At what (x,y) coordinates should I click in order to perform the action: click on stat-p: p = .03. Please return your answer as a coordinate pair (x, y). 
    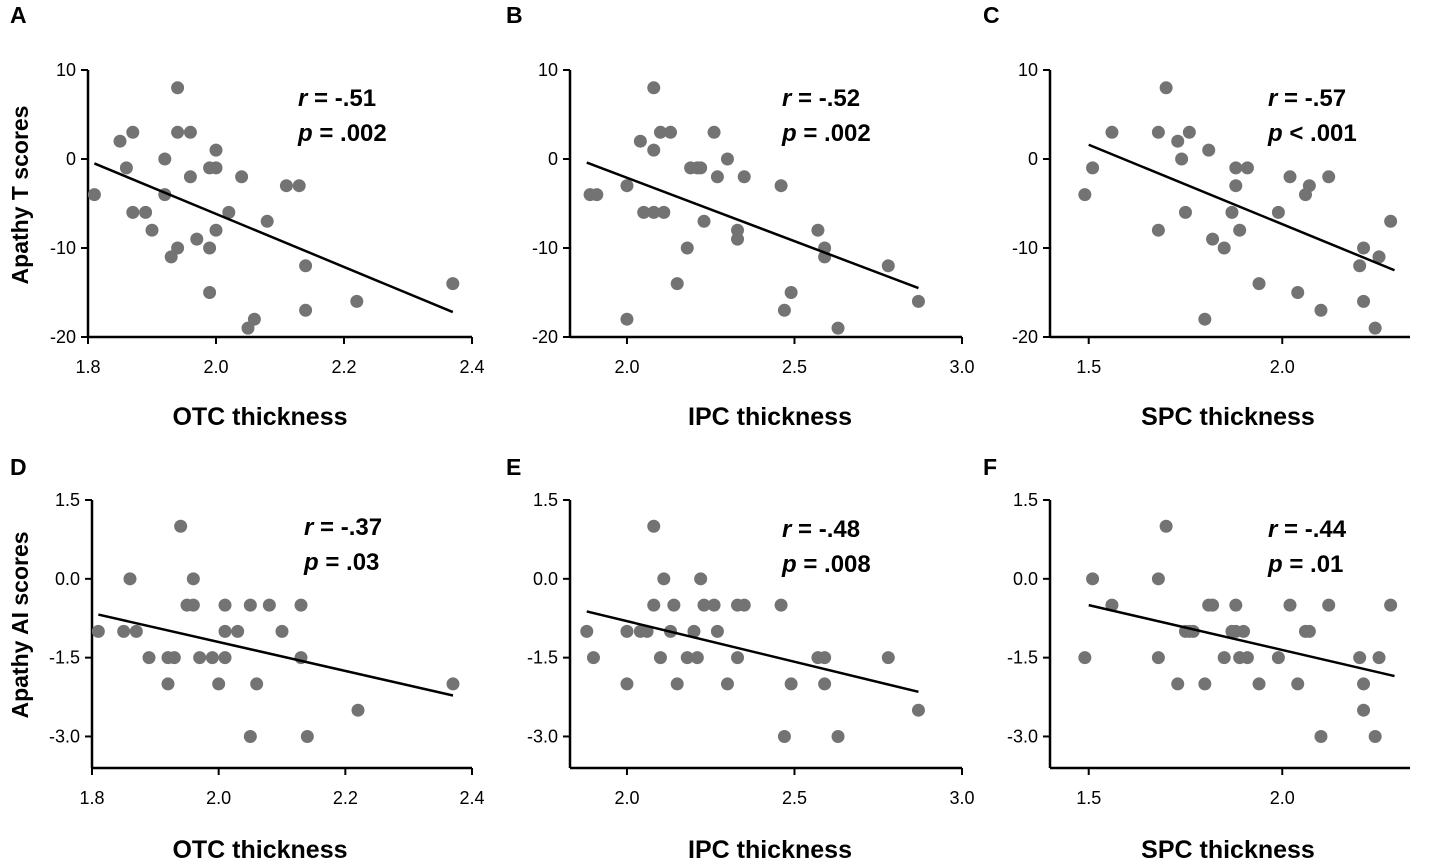
    Looking at the image, I should click on (341, 562).